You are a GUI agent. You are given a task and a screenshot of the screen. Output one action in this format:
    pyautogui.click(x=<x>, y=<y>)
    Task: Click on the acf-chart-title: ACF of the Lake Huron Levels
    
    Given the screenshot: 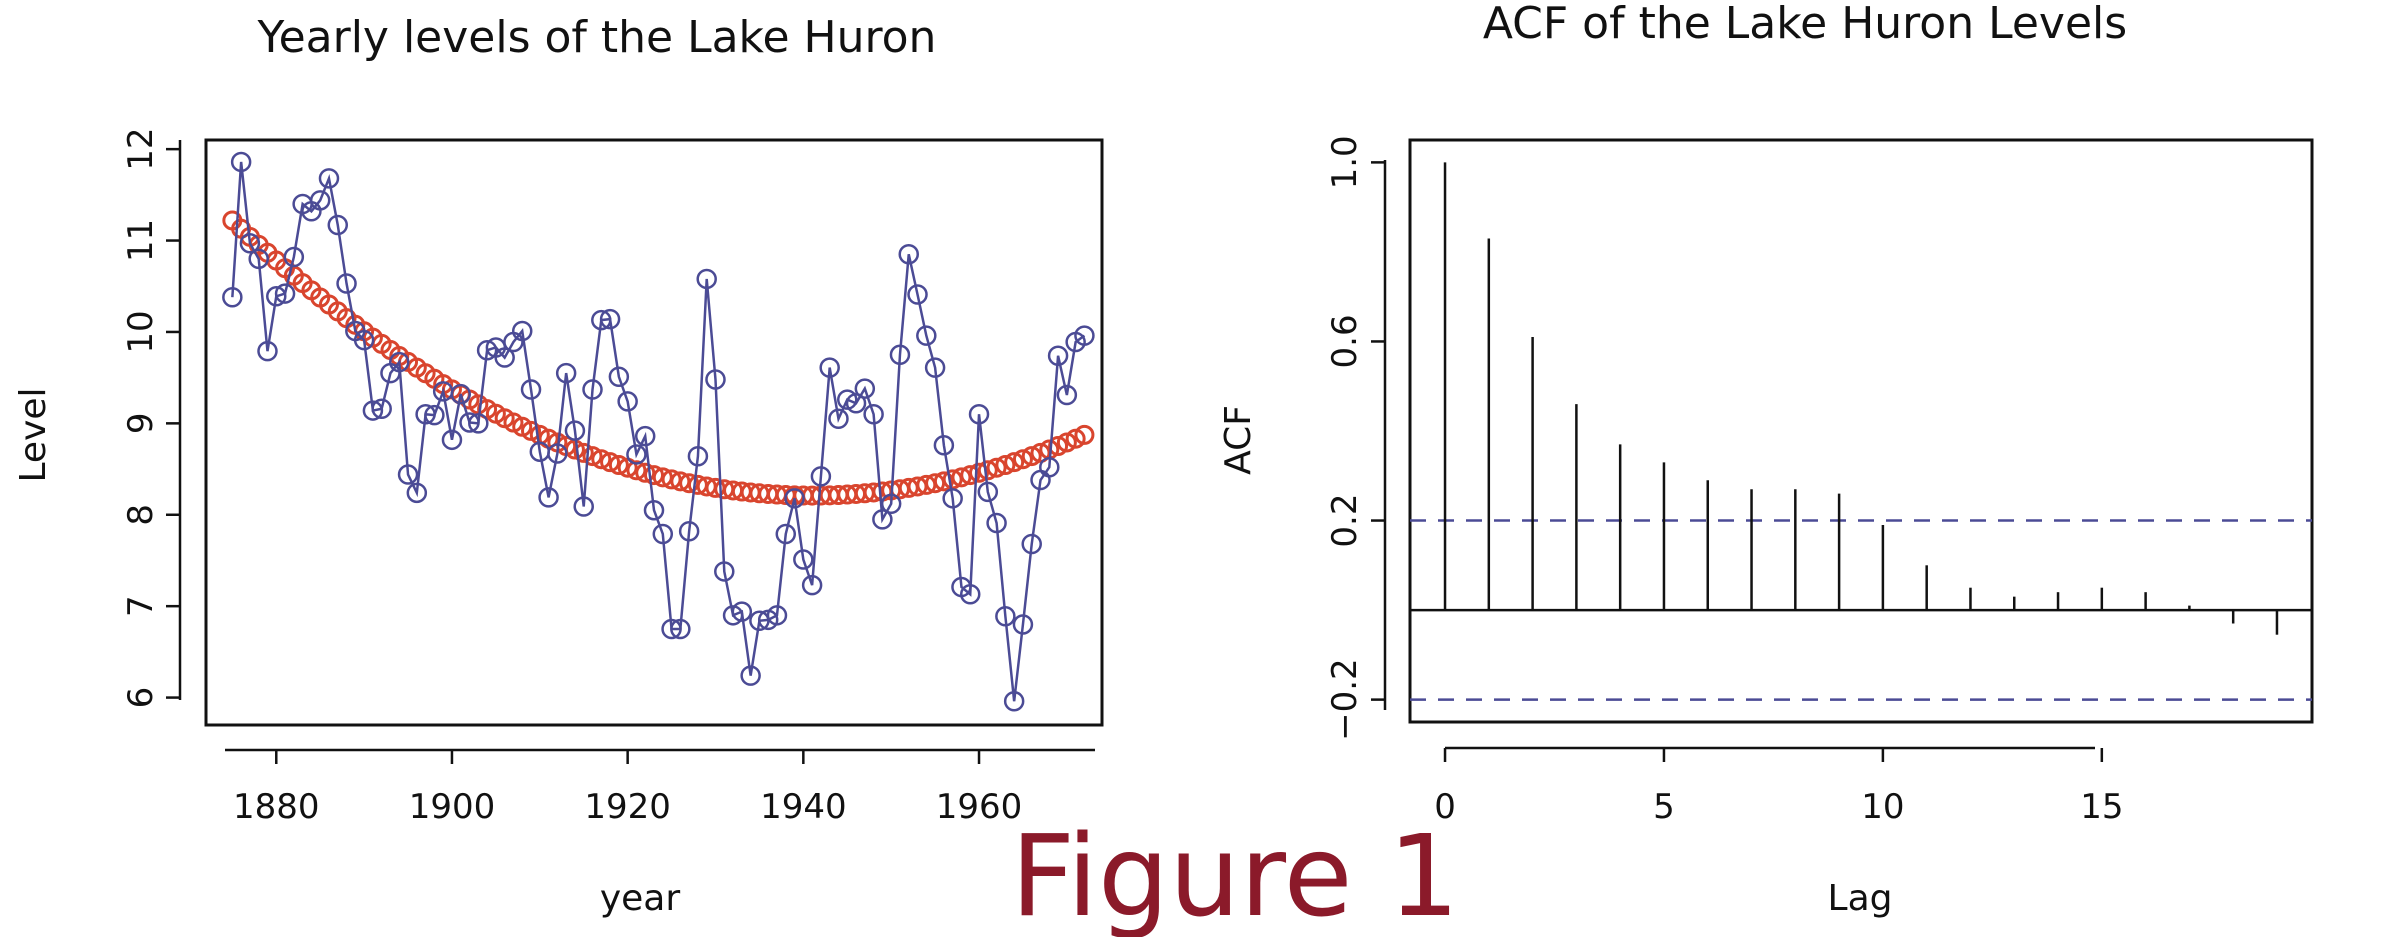 What is the action you would take?
    pyautogui.click(x=1805, y=24)
    